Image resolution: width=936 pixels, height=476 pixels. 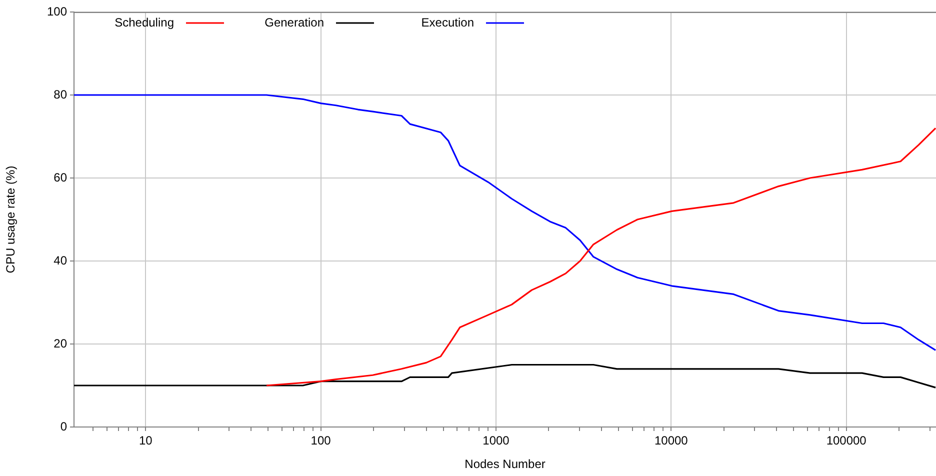 What do you see at coordinates (144, 22) in the screenshot?
I see `legend-label: Scheduling` at bounding box center [144, 22].